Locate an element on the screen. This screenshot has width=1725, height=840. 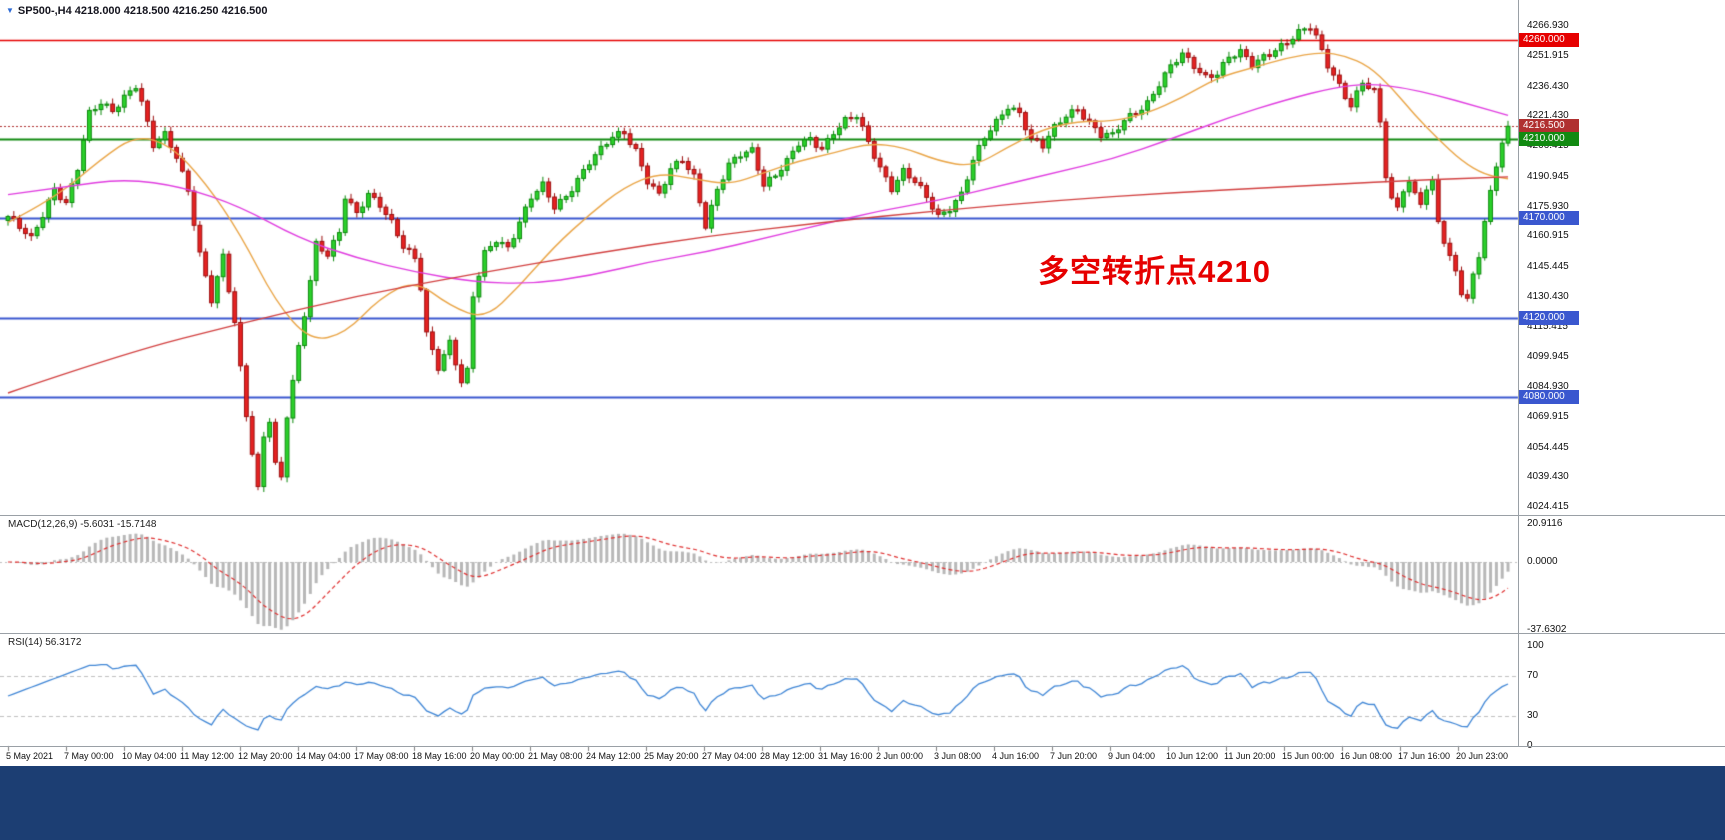
time-label: 12 May 20:00 is located at coordinates (265, 756).